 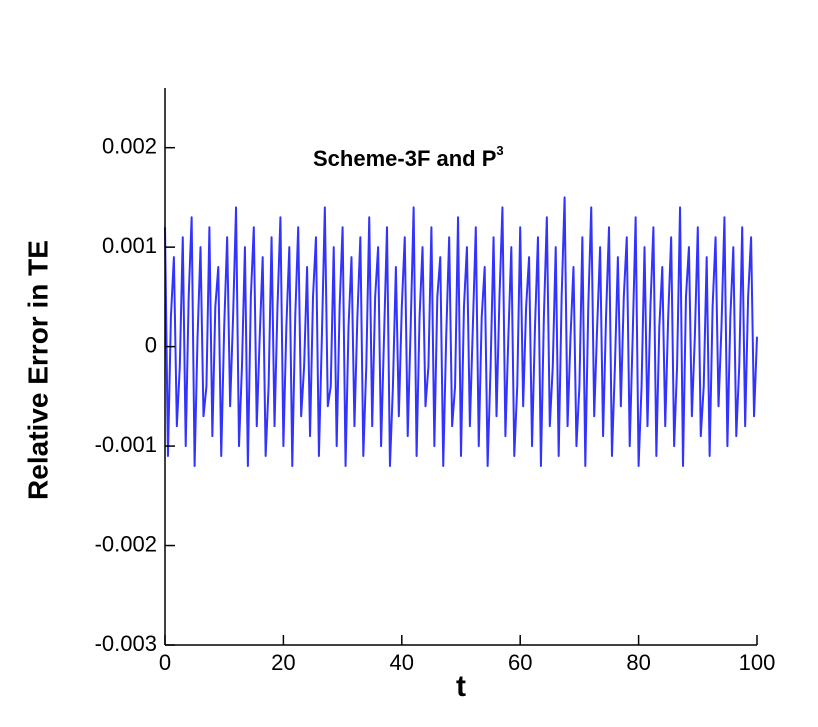 I want to click on y-tick-label: 0.001, so click(x=129, y=245).